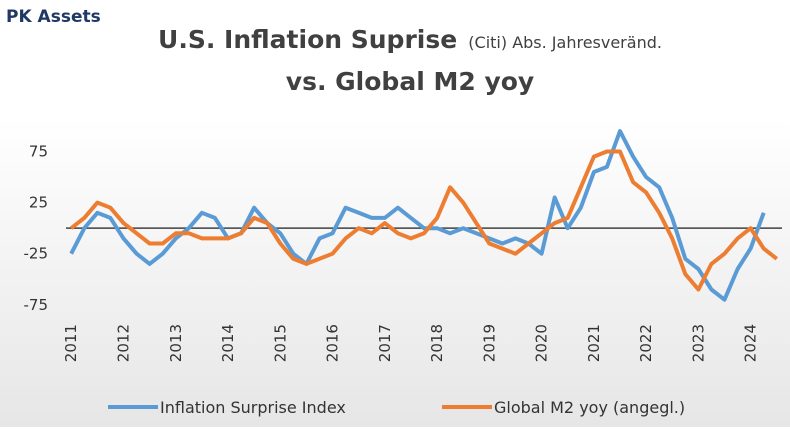 The height and width of the screenshot is (431, 790). Describe the element at coordinates (698, 343) in the screenshot. I see `x-tick-label: 2023` at that location.